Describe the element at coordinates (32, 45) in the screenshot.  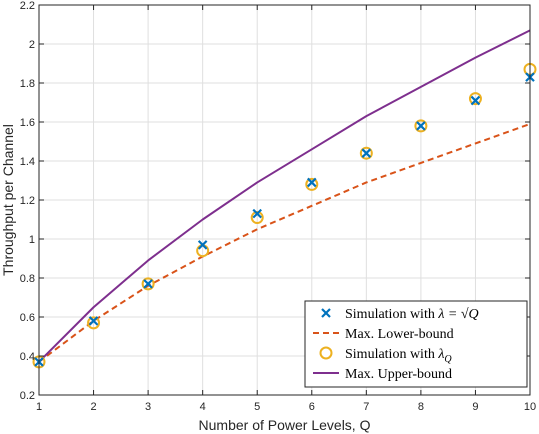
I see `y-tick-label: 2` at that location.